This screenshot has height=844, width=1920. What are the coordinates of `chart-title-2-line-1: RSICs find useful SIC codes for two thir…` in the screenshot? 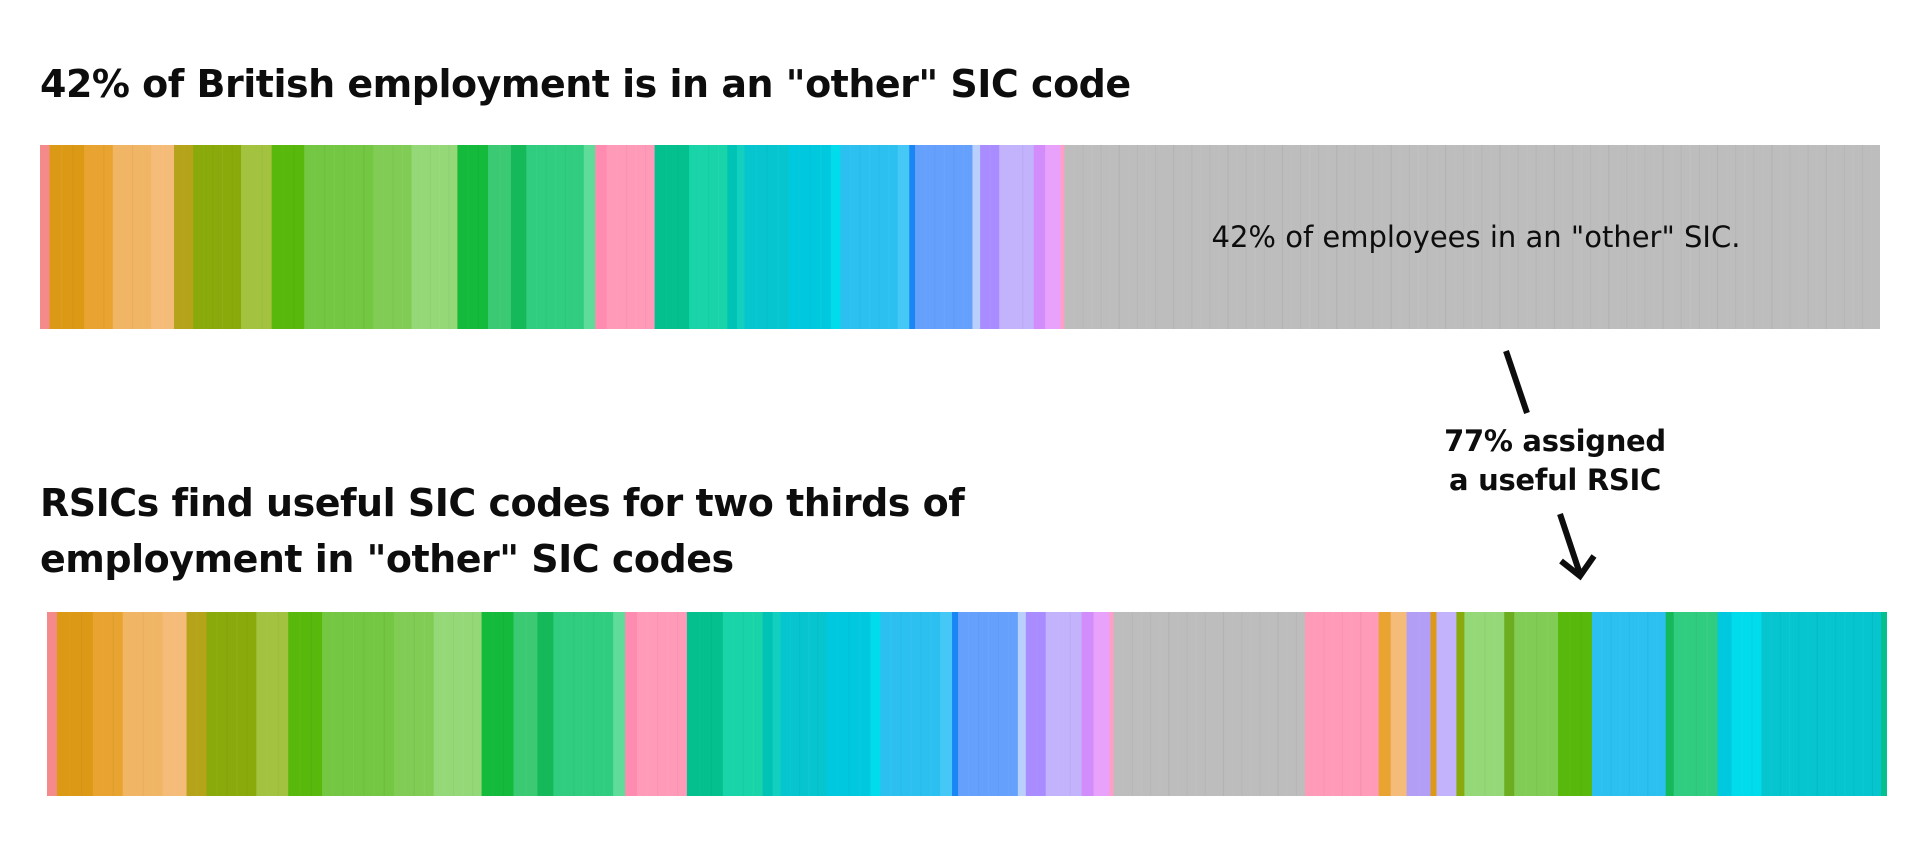 It's located at (502, 503).